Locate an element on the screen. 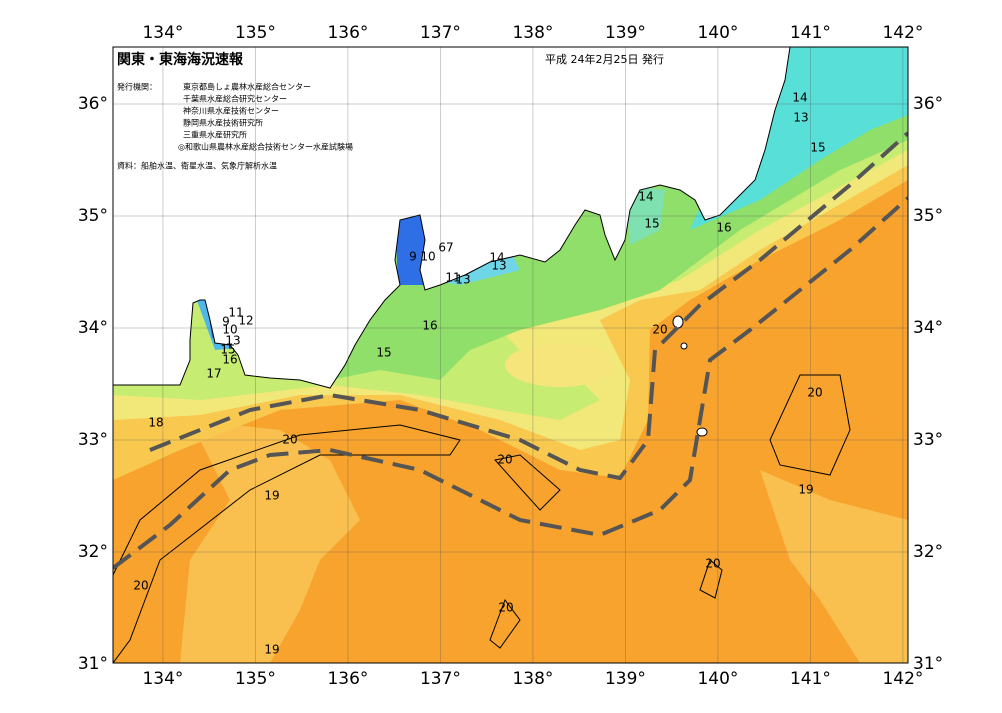 The height and width of the screenshot is (713, 1002). publisher: 三重県水産研究所 is located at coordinates (215, 135).